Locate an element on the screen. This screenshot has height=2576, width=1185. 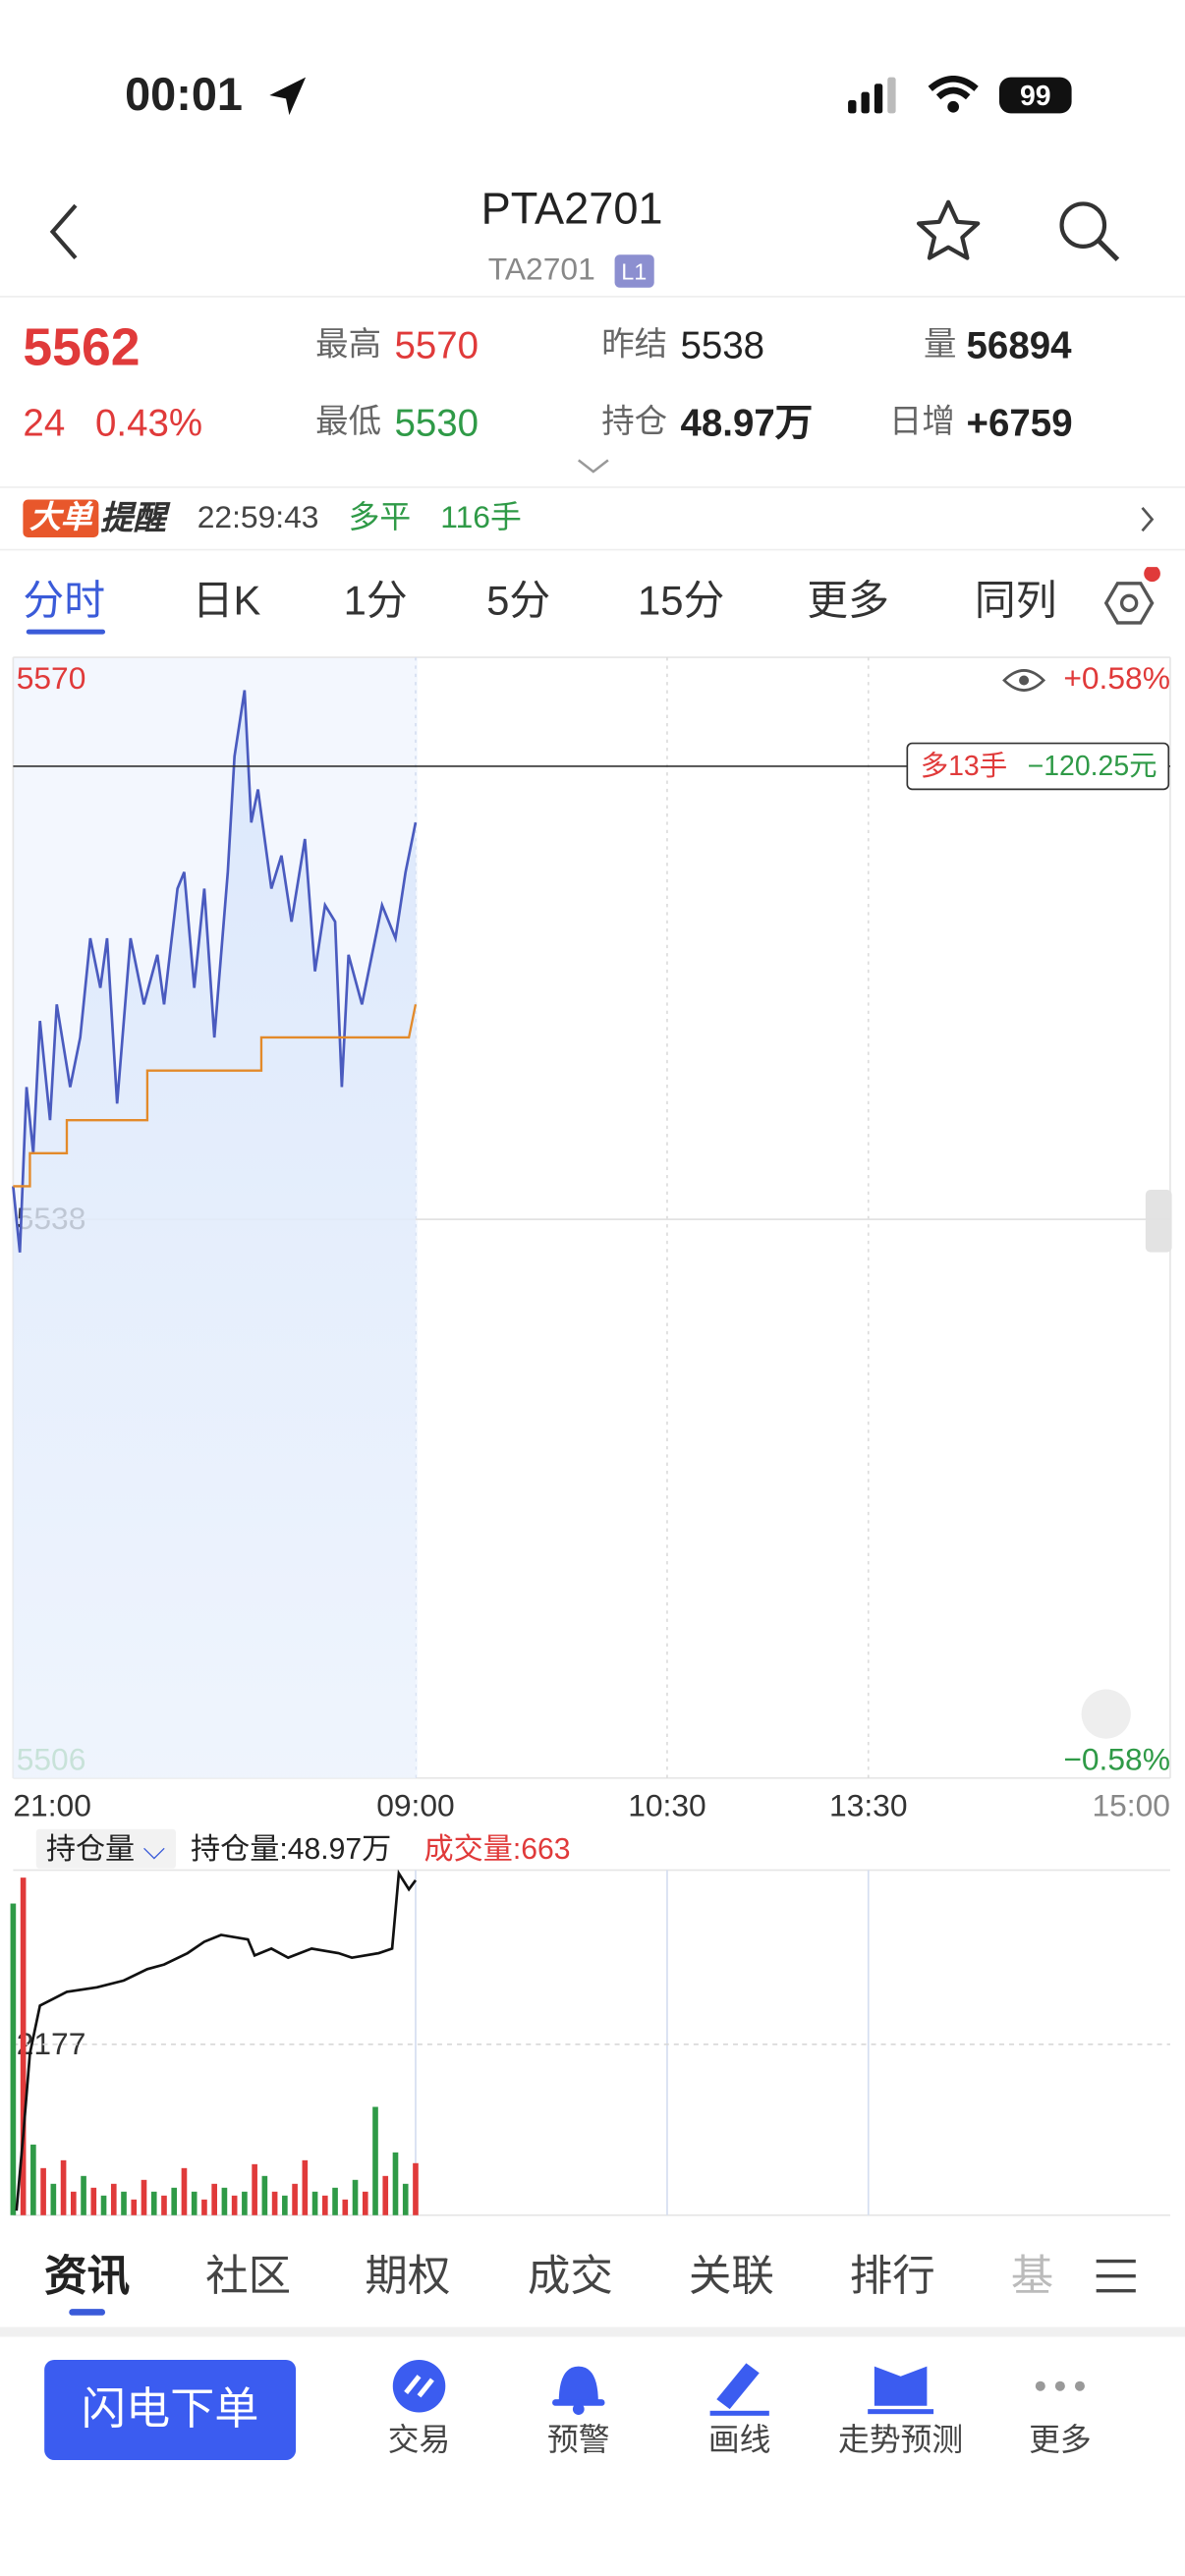
alert-tag2: 提醒 is located at coordinates (133, 519).